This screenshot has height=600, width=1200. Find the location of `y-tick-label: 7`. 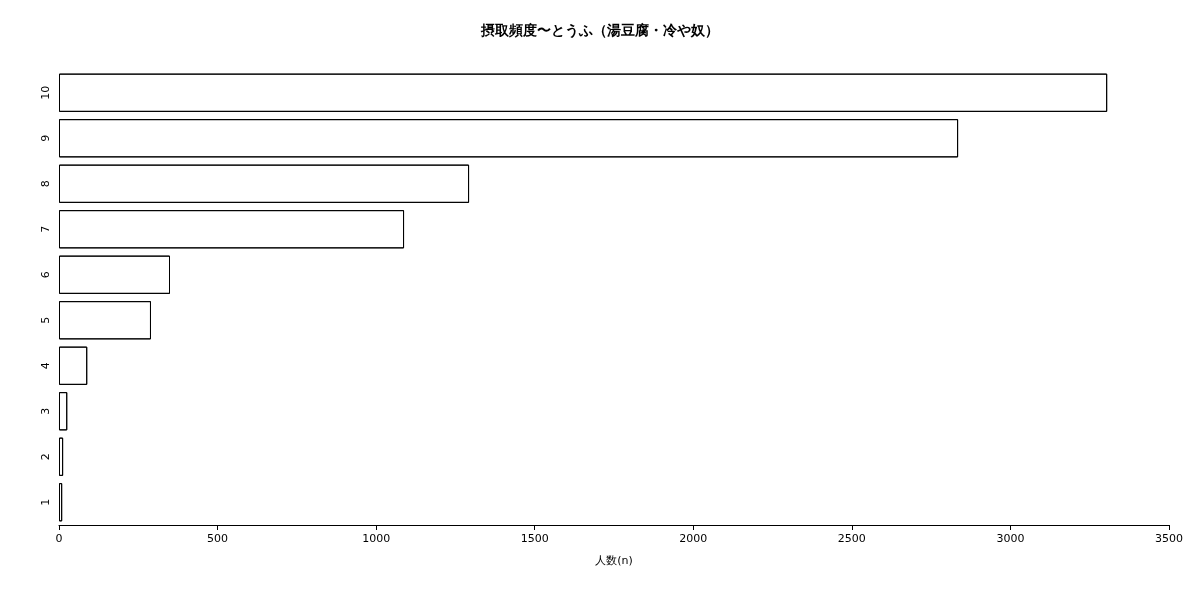

y-tick-label: 7 is located at coordinates (45, 229).